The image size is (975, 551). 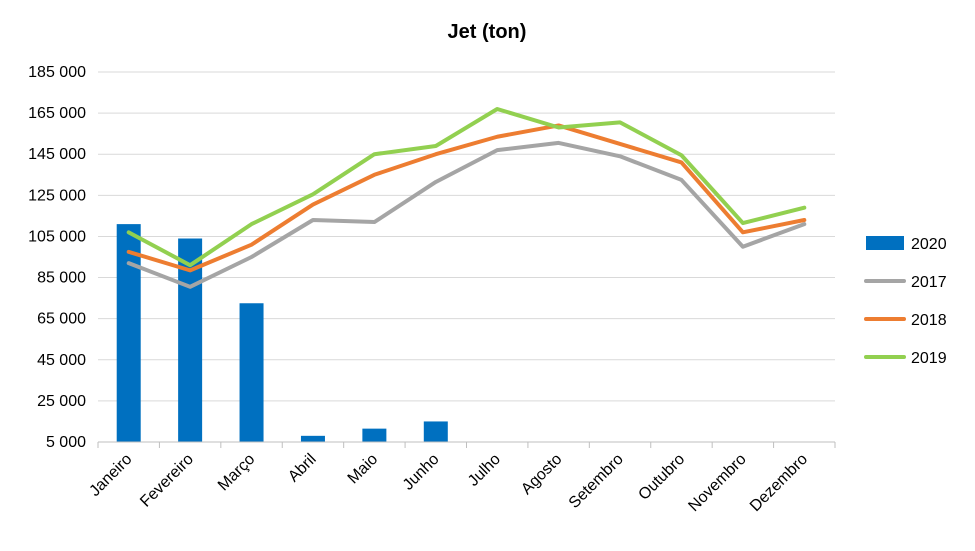 What do you see at coordinates (374, 435) in the screenshot?
I see `bar-2020-maio` at bounding box center [374, 435].